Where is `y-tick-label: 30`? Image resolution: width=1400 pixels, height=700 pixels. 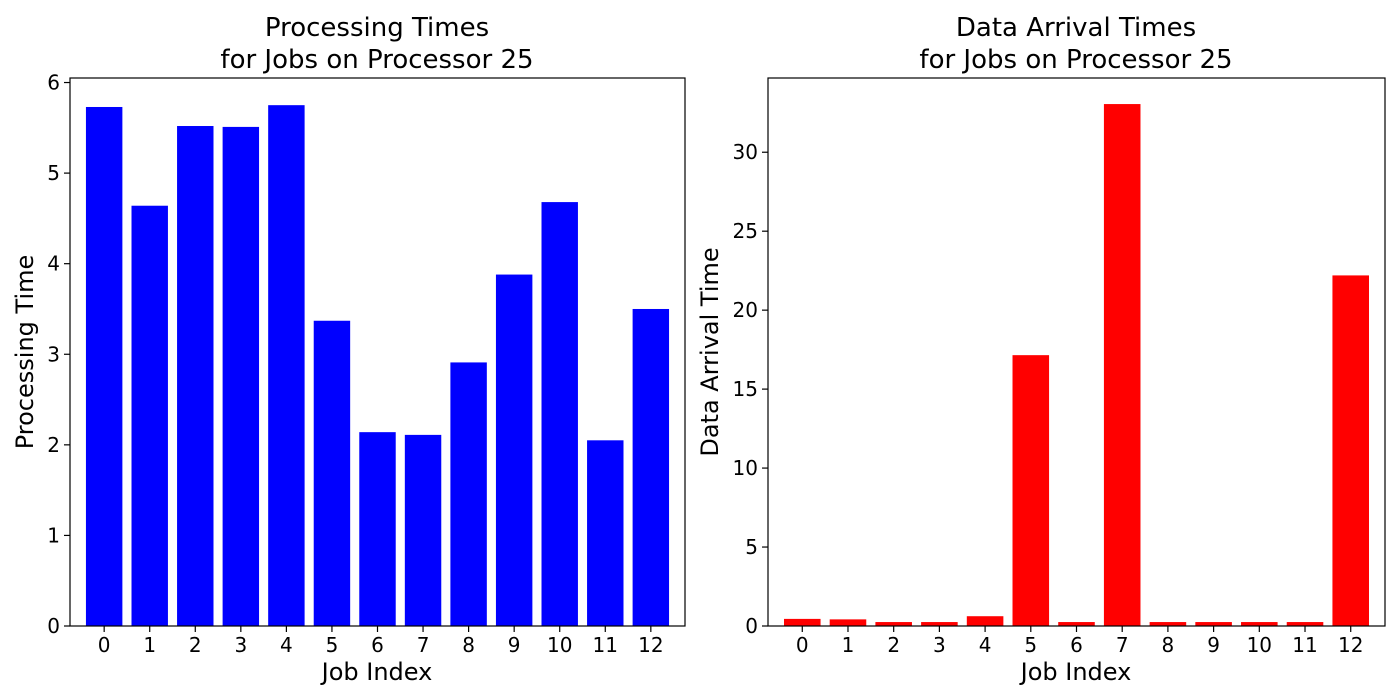 y-tick-label: 30 is located at coordinates (745, 152).